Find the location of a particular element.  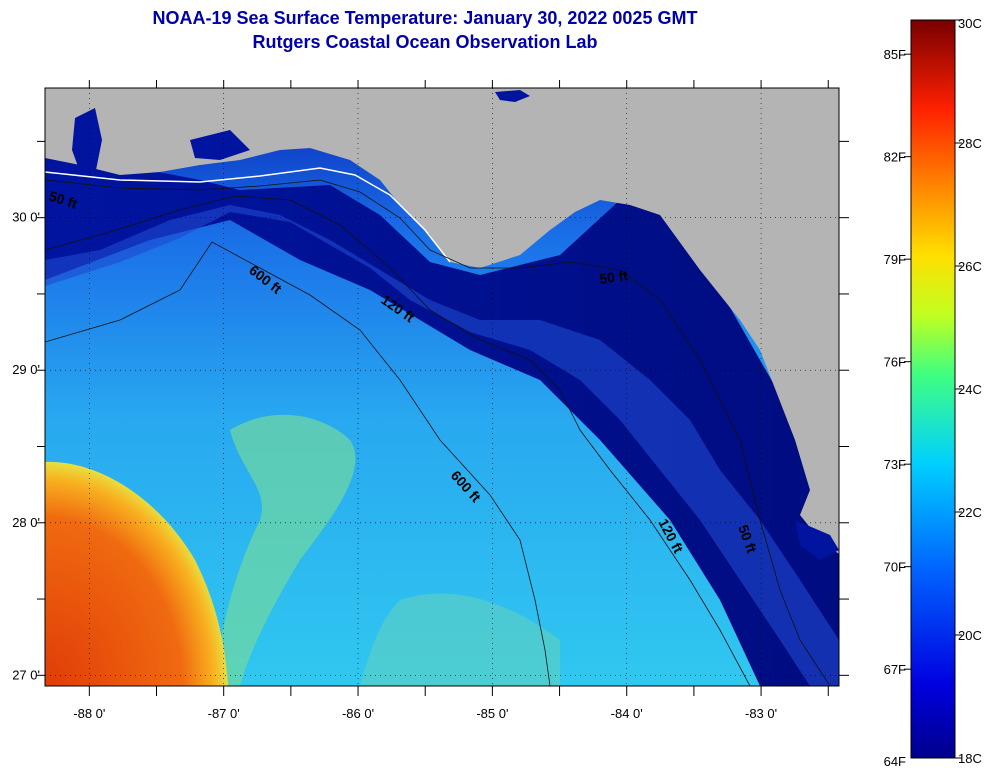

celsius-tick-label: 18C is located at coordinates (970, 758).